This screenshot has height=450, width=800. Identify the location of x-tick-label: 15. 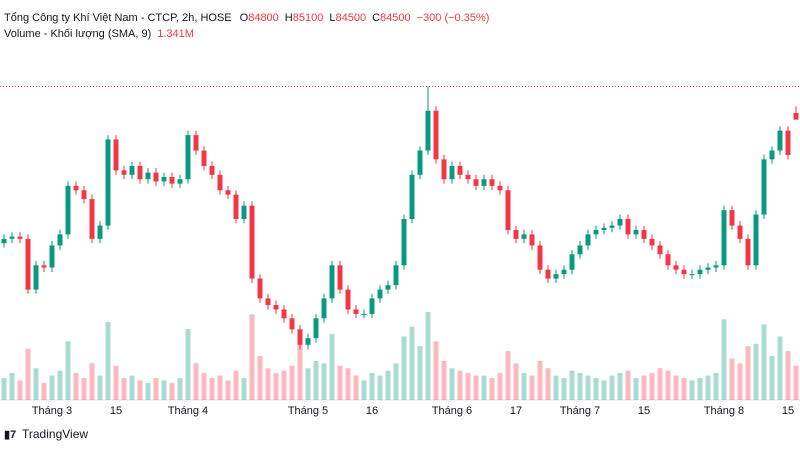
(116, 411).